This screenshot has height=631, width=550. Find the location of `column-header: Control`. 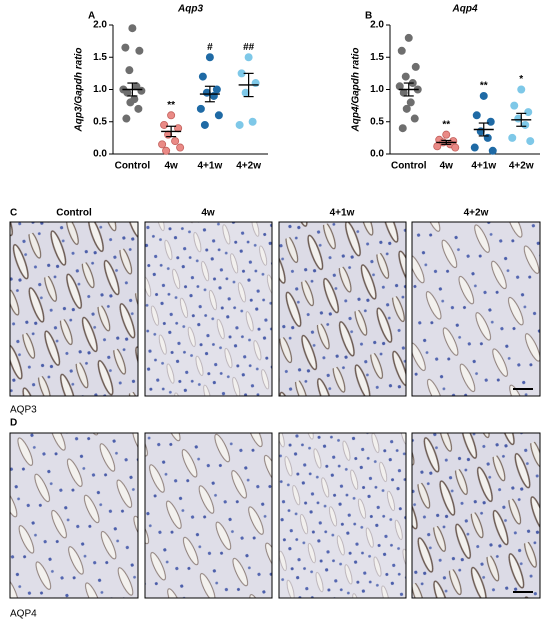

column-header: Control is located at coordinates (74, 213).